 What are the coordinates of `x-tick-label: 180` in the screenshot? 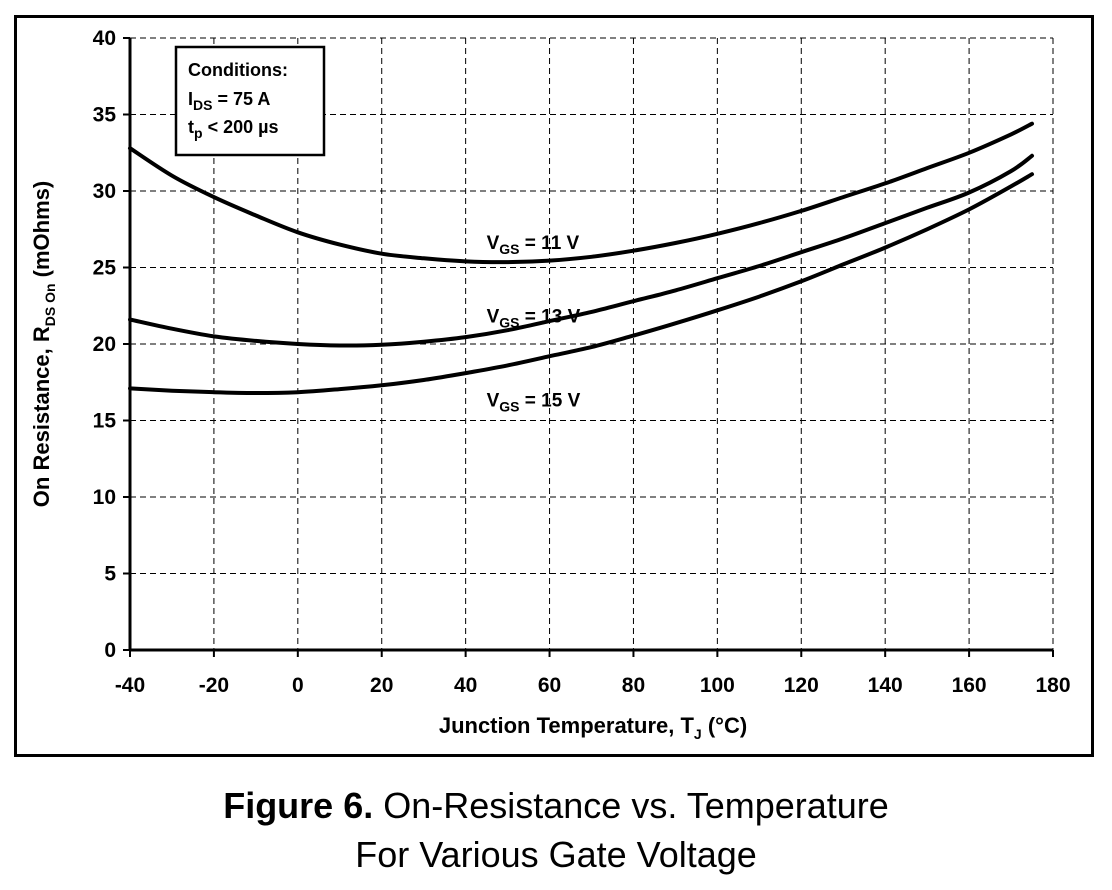 It's located at (1052, 685).